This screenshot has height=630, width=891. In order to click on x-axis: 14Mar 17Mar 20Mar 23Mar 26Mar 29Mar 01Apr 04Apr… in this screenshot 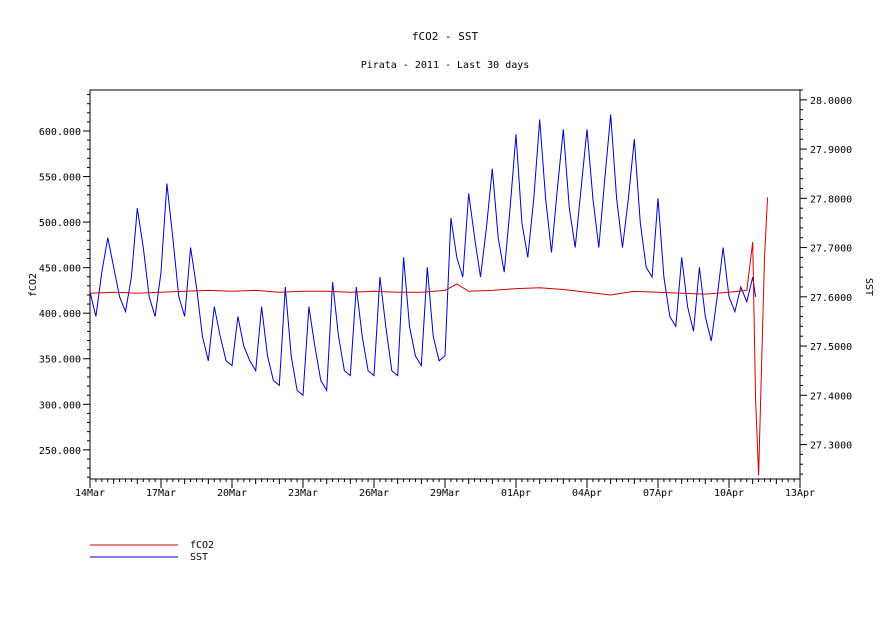, I will do `click(445, 489)`.